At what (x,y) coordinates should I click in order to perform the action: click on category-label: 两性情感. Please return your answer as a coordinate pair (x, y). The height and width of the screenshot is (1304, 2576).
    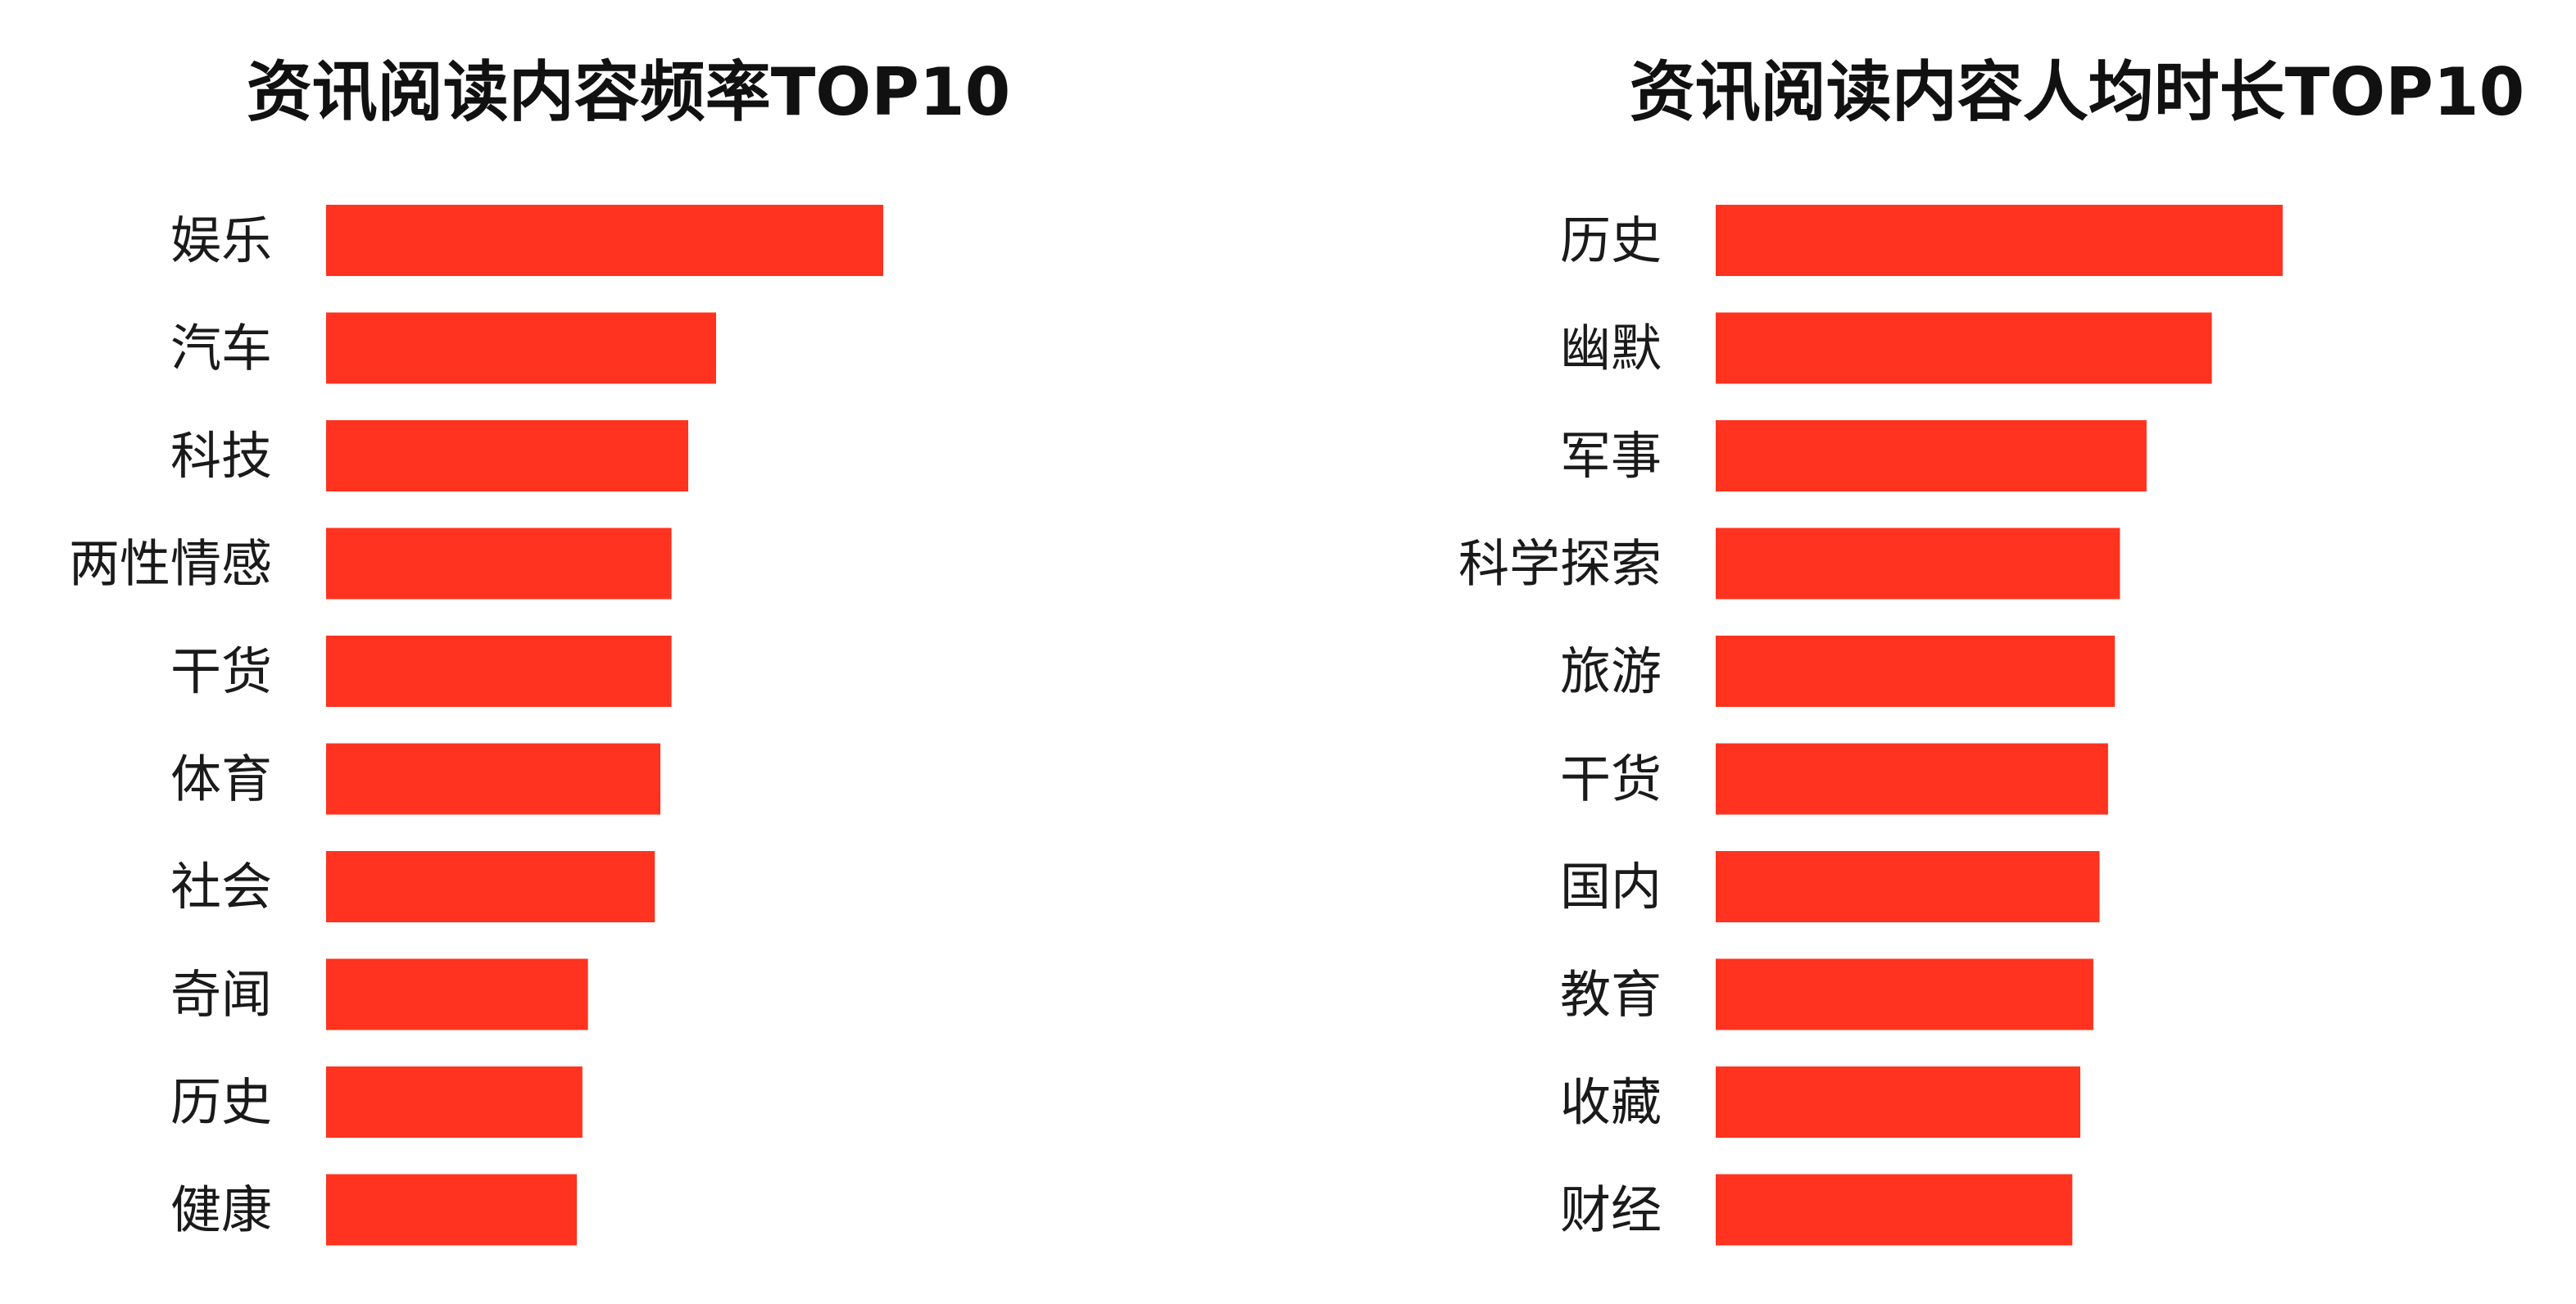
    Looking at the image, I should click on (170, 564).